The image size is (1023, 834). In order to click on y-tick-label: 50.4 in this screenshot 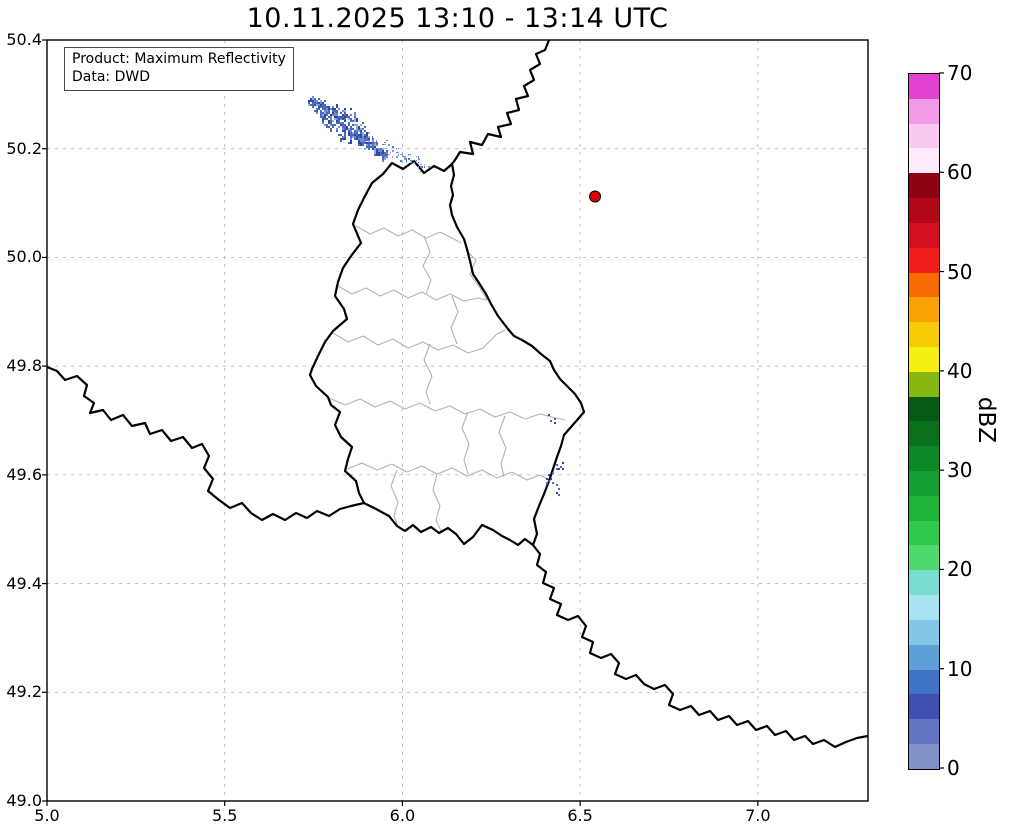, I will do `click(24, 39)`.